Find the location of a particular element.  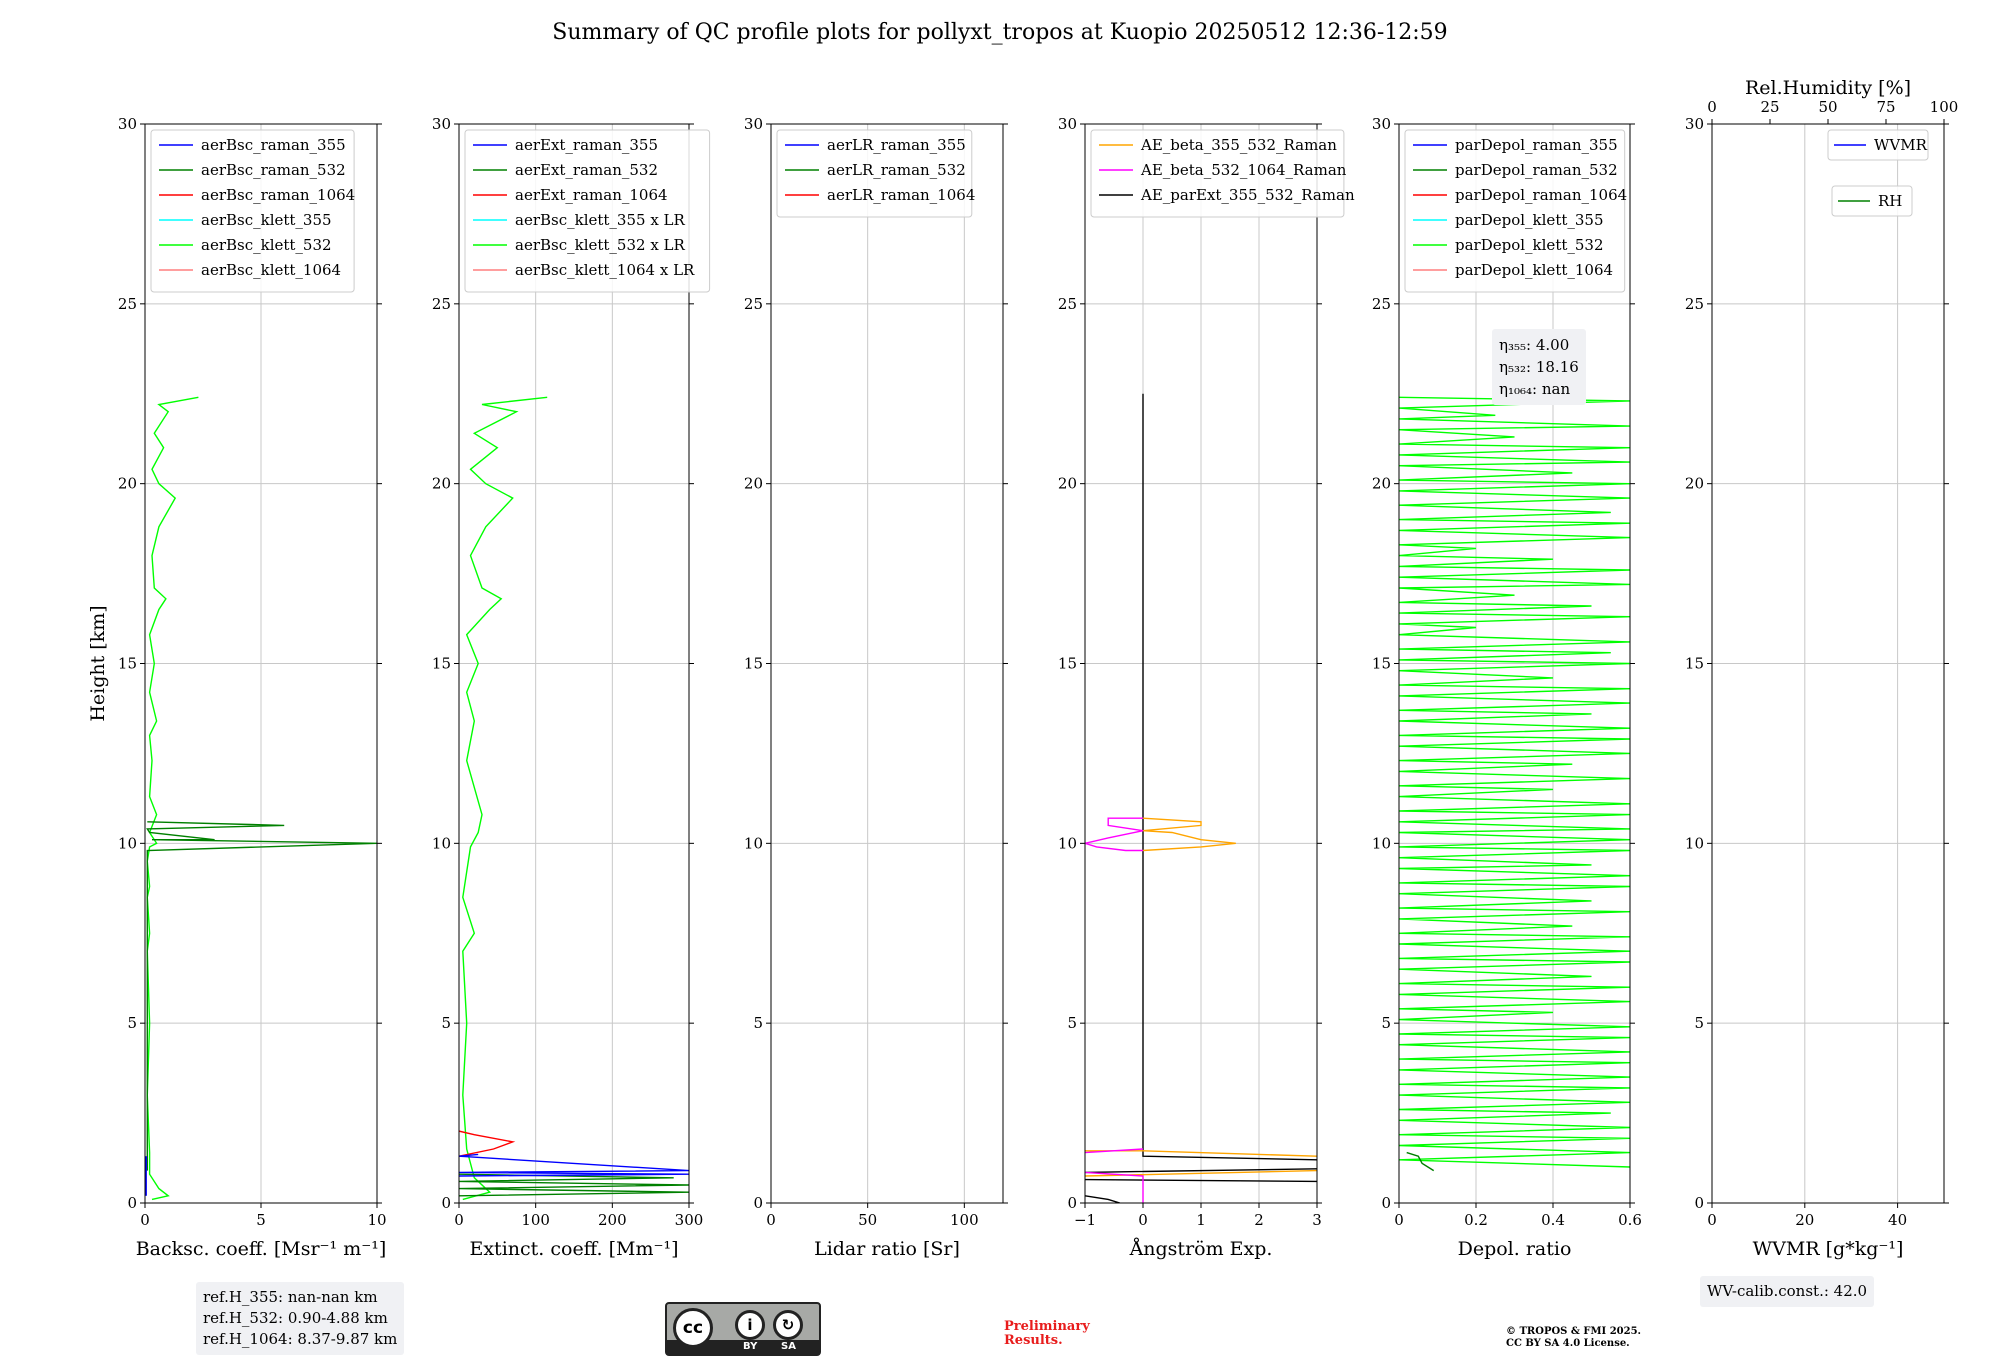

legend-label: WVMR is located at coordinates (1901, 145).